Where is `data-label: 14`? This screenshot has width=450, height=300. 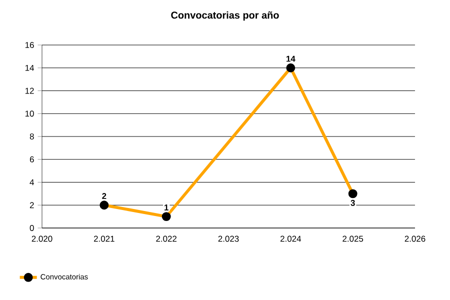 data-label: 14 is located at coordinates (291, 59).